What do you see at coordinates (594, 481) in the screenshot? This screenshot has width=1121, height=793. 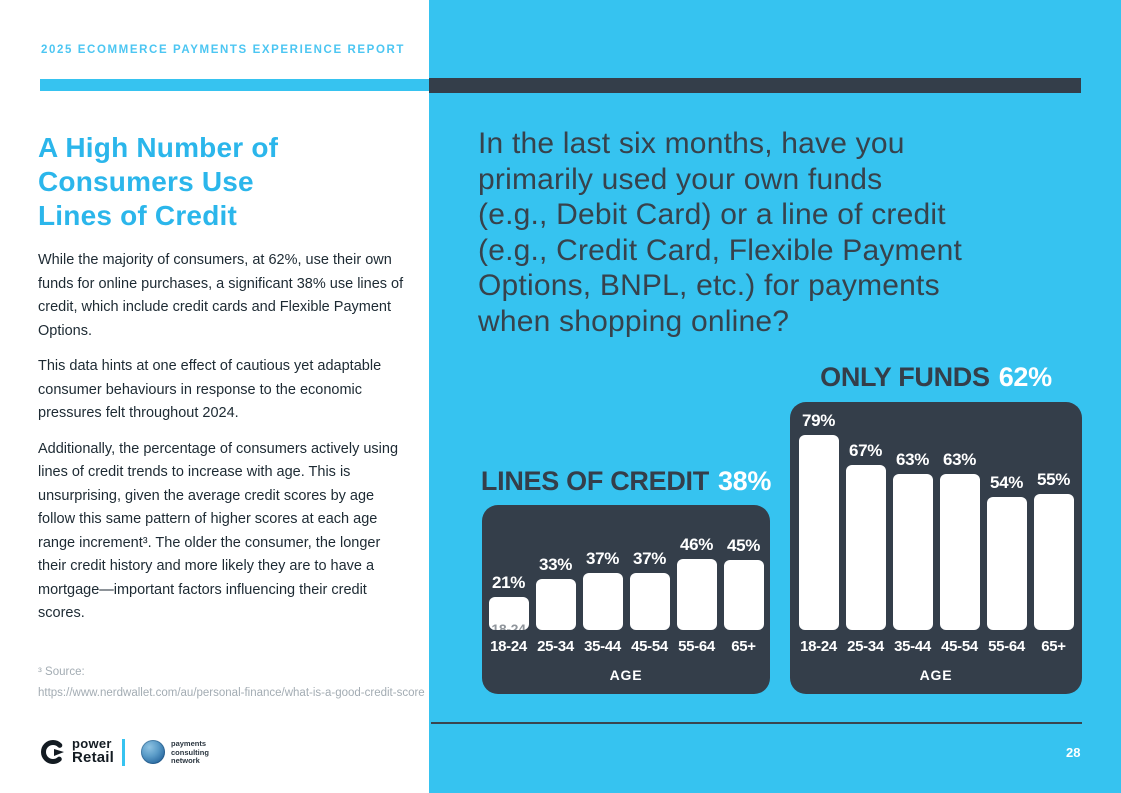 I see `chart-title-text: LINES OF CREDIT` at bounding box center [594, 481].